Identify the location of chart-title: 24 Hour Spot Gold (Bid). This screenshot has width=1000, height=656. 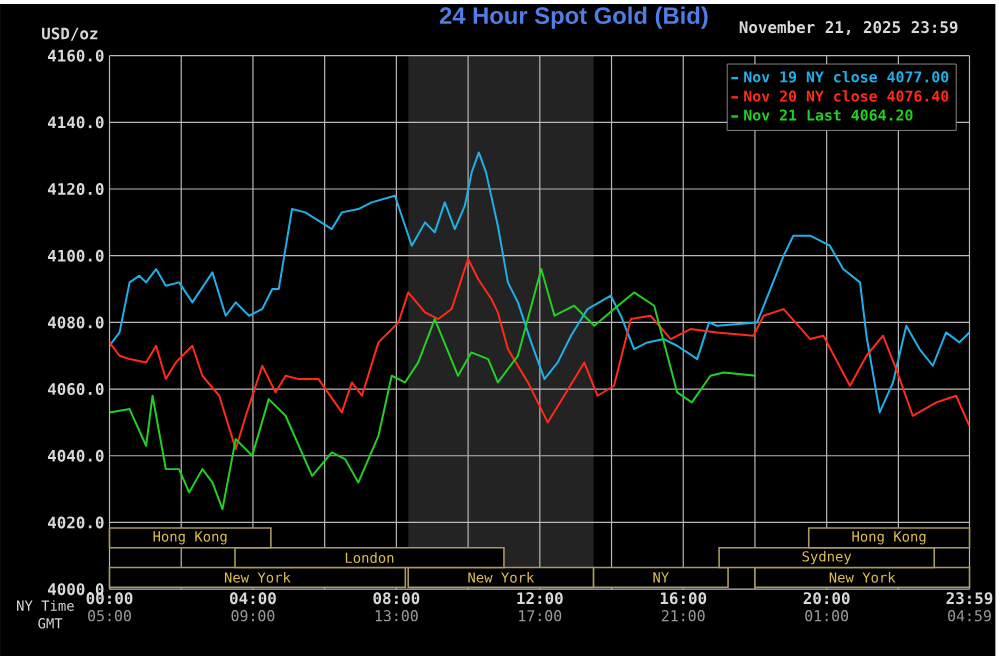
(573, 17).